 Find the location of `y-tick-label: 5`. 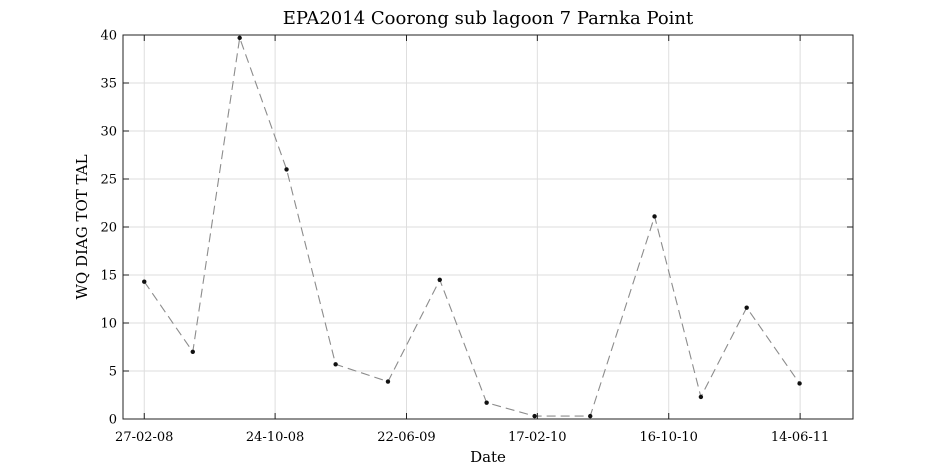

y-tick-label: 5 is located at coordinates (113, 372).